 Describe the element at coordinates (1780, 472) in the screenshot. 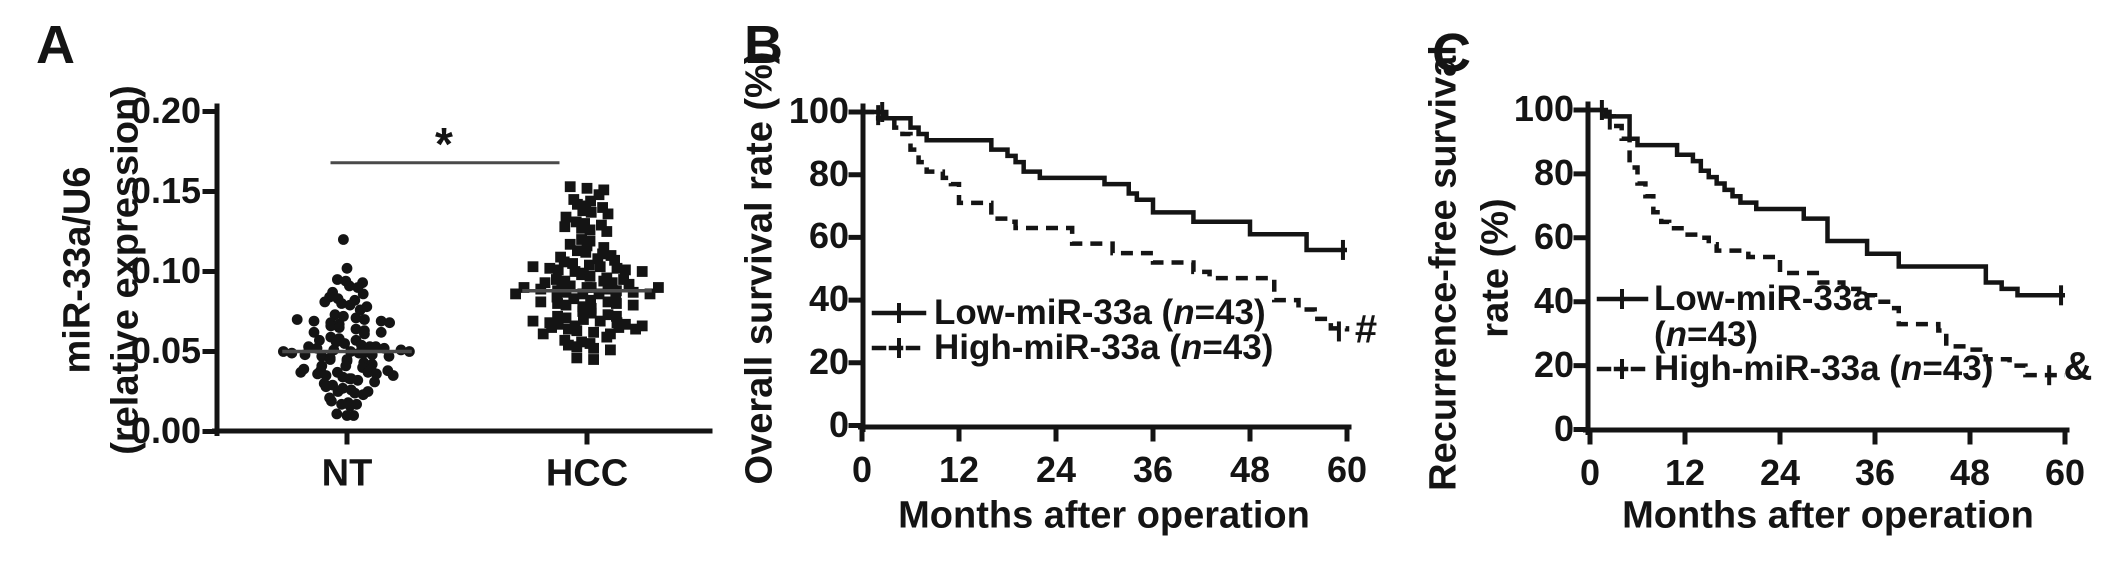

I see `panel-c-x-tick-label-24: 24` at that location.